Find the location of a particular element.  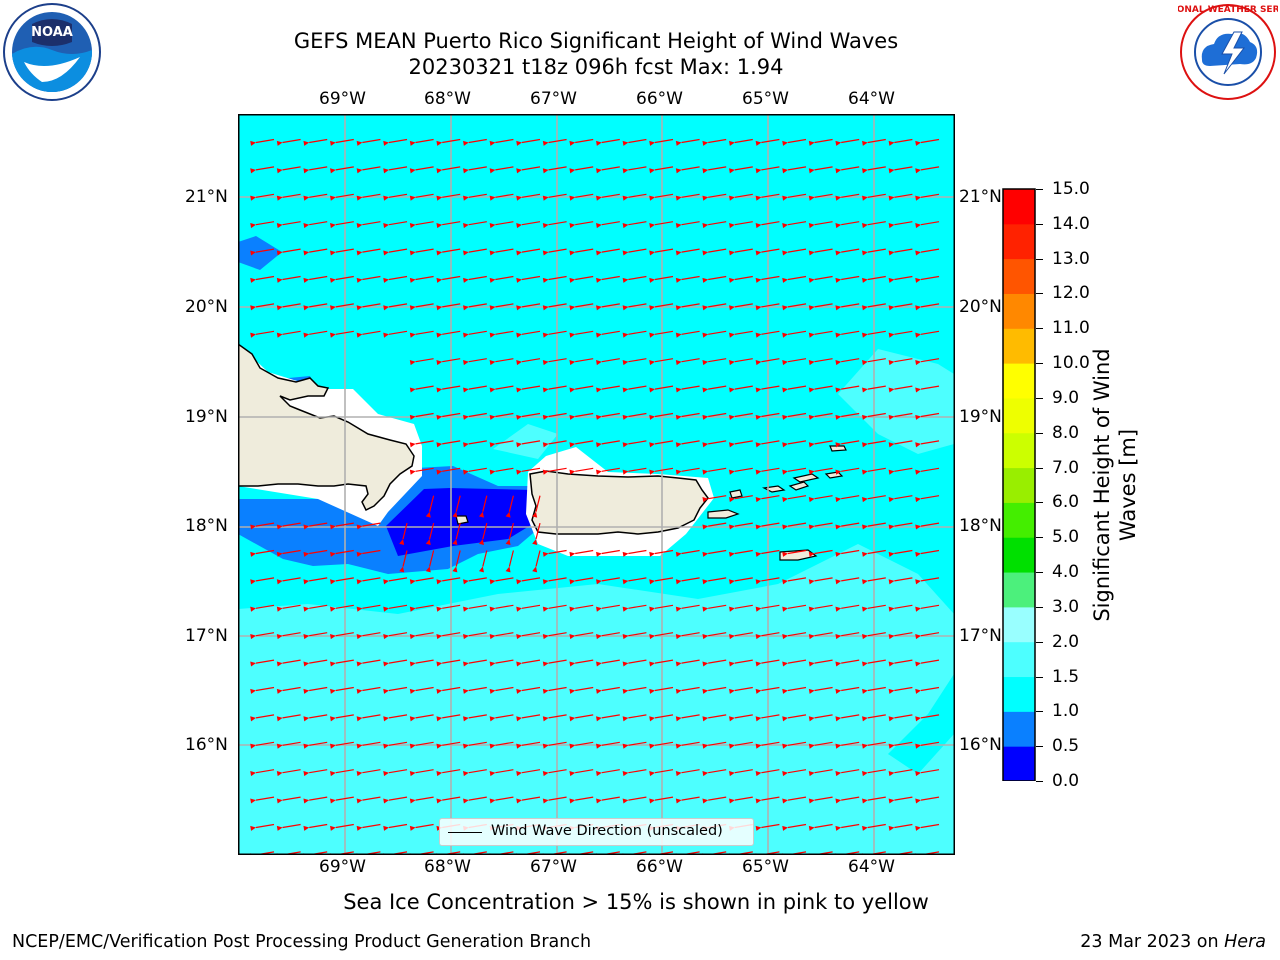

nws-logo: NATIONAL WEATHER SERVICE is located at coordinates (1228, 52).